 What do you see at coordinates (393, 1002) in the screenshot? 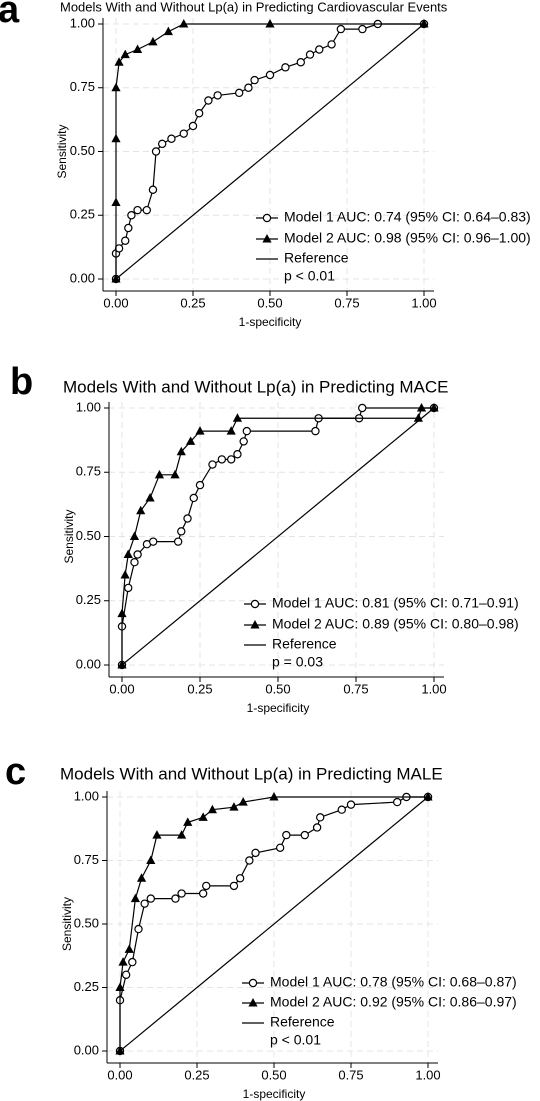
I see `legend-label: Model 2 AUC: 0.92 (95% CI: 0.86–0.97)` at bounding box center [393, 1002].